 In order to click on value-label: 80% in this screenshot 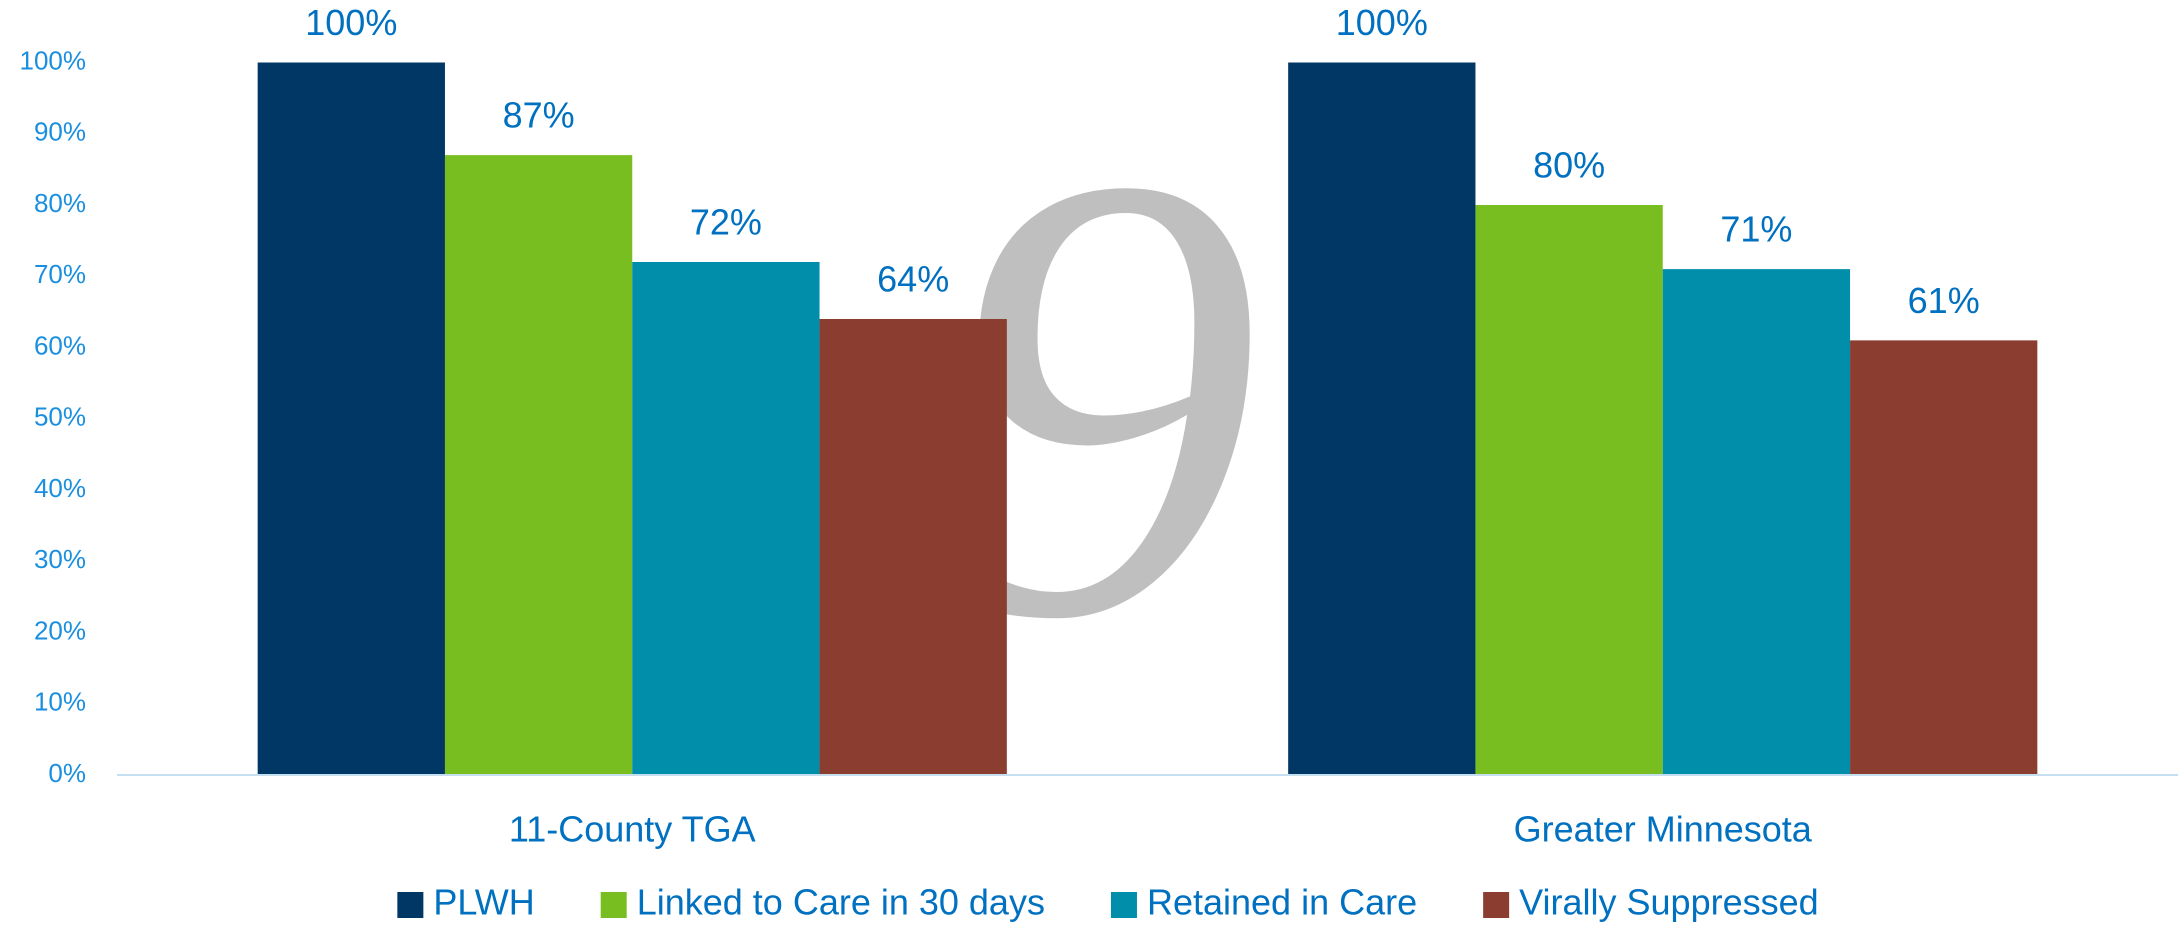, I will do `click(1569, 165)`.